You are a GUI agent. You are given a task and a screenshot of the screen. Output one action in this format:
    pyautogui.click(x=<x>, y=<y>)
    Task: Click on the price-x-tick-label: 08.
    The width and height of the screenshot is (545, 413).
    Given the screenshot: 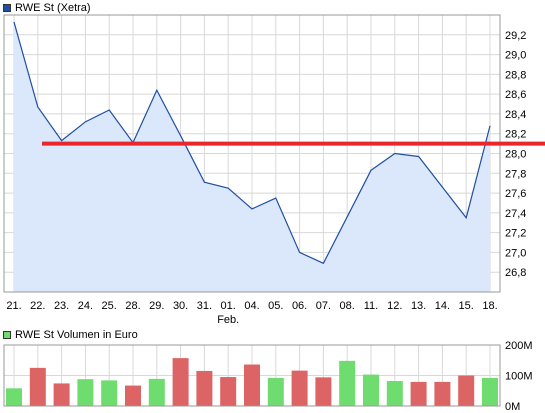 What is the action you would take?
    pyautogui.click(x=347, y=306)
    